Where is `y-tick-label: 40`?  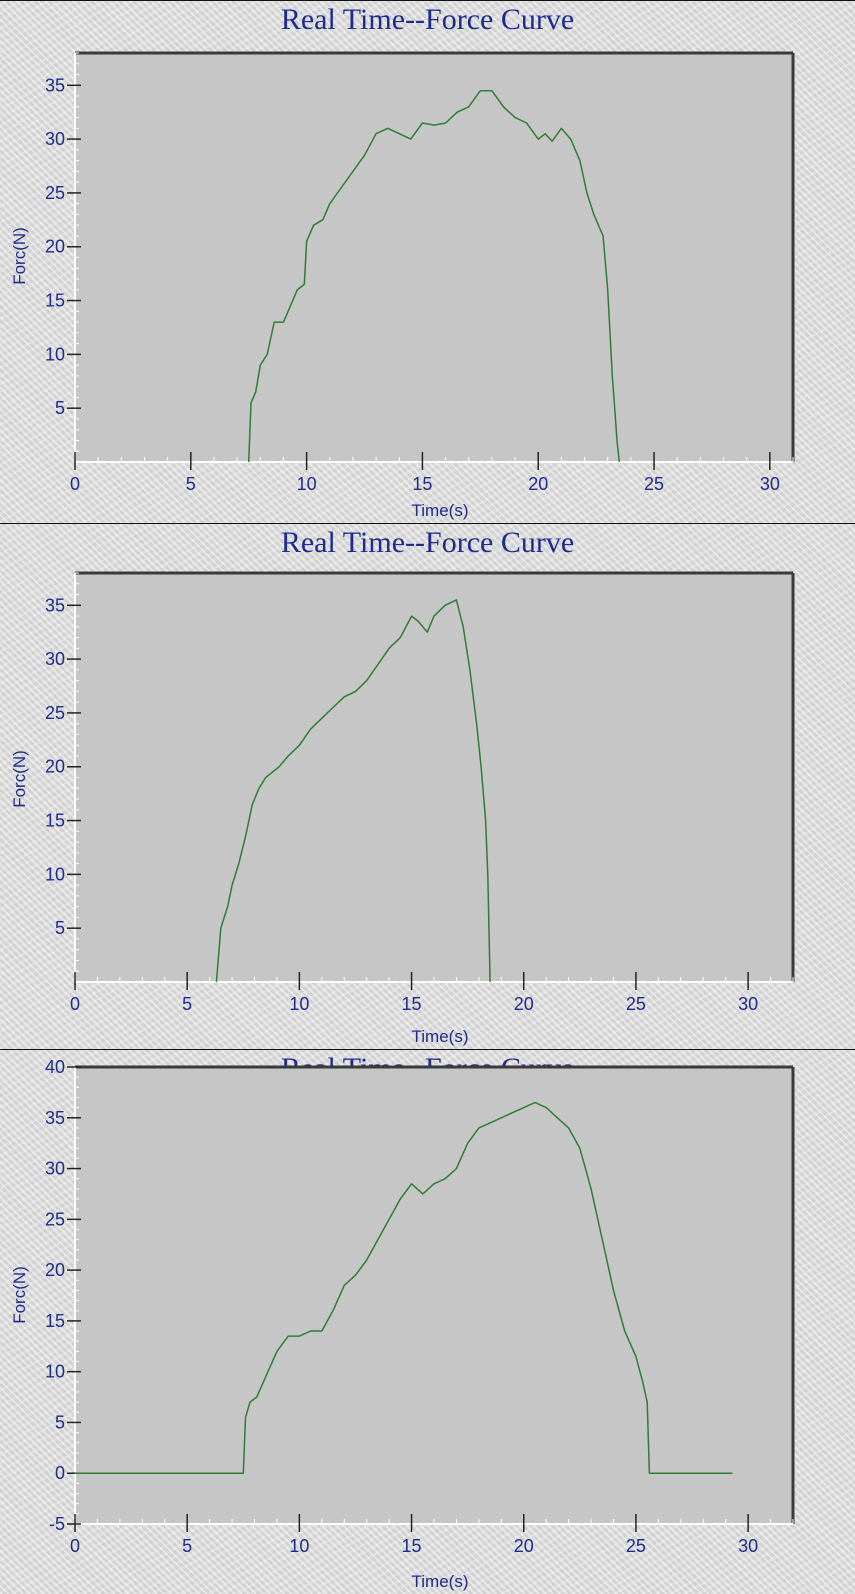 y-tick-label: 40 is located at coordinates (55, 1067).